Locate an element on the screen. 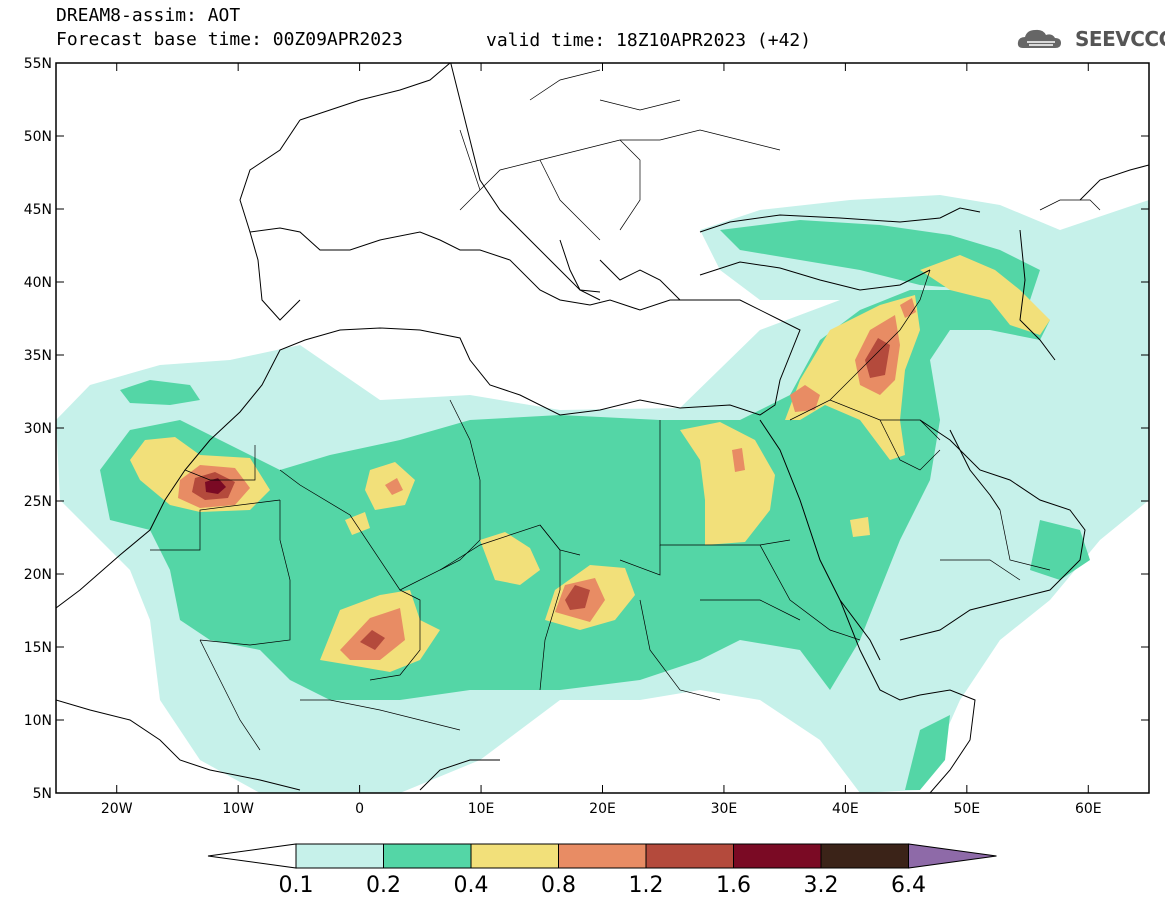  colorbar-level-label: 0.1 is located at coordinates (296, 885).